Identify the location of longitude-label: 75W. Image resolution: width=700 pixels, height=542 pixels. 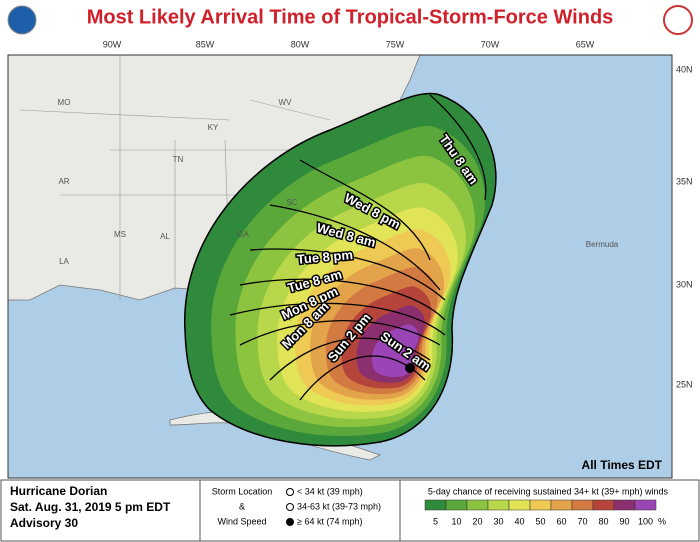
(395, 44).